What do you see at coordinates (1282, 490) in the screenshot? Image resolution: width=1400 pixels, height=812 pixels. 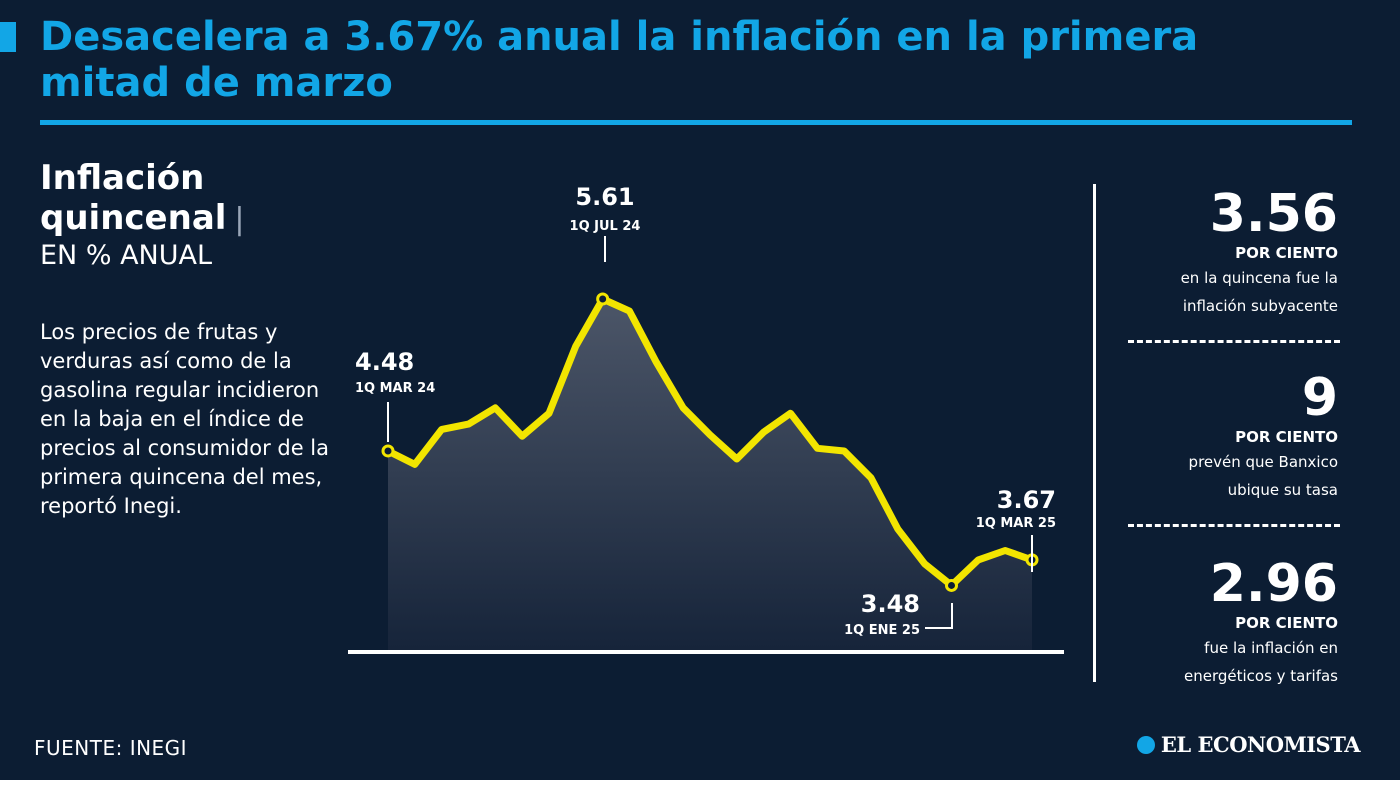 I see `stat-text: ubique su tasa` at bounding box center [1282, 490].